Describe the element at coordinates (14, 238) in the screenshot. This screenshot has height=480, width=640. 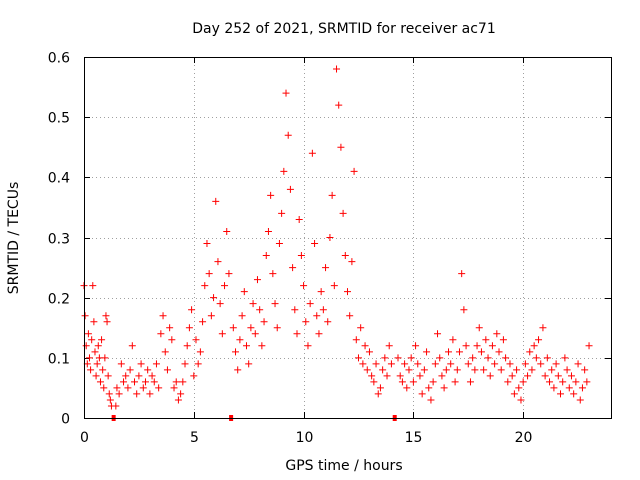
I see `y-axis-title: SRMTID / TECUs` at that location.